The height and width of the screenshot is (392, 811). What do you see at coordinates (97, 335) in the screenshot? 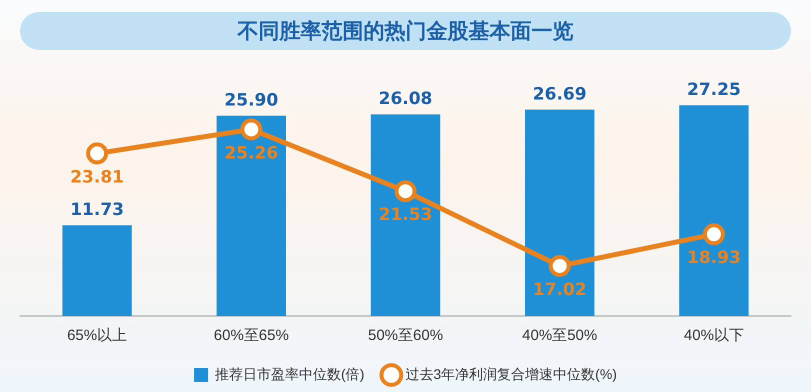
I see `x-tick-label: 65%以上` at bounding box center [97, 335].